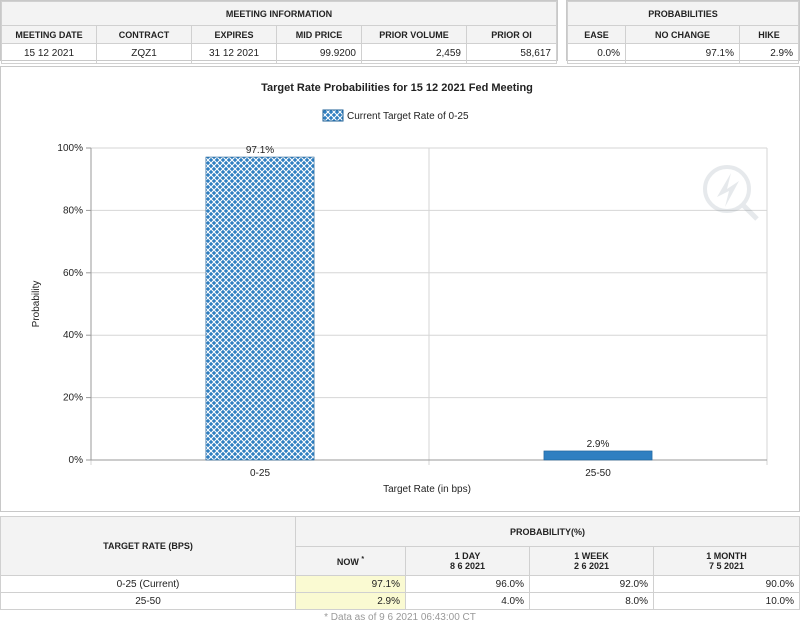  Describe the element at coordinates (596, 34) in the screenshot. I see `ease-header: EASE` at that location.